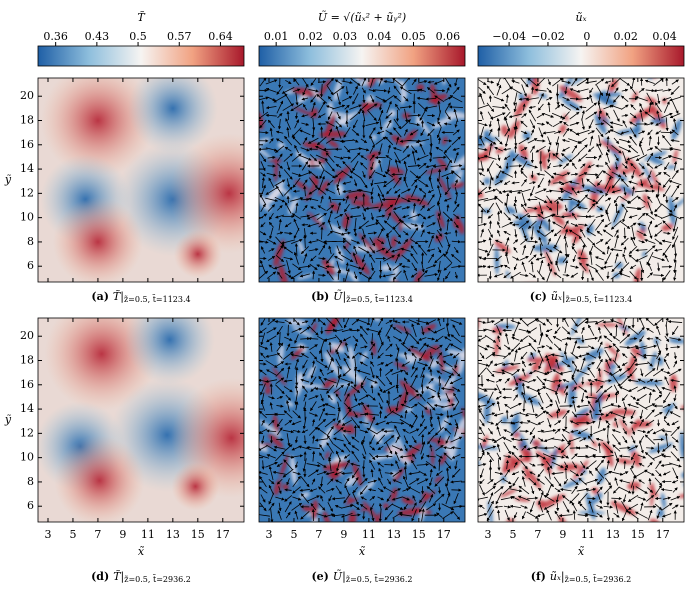 Image resolution: width=685 pixels, height=589 pixels. I want to click on colorbar-label: T̃, so click(141, 17).